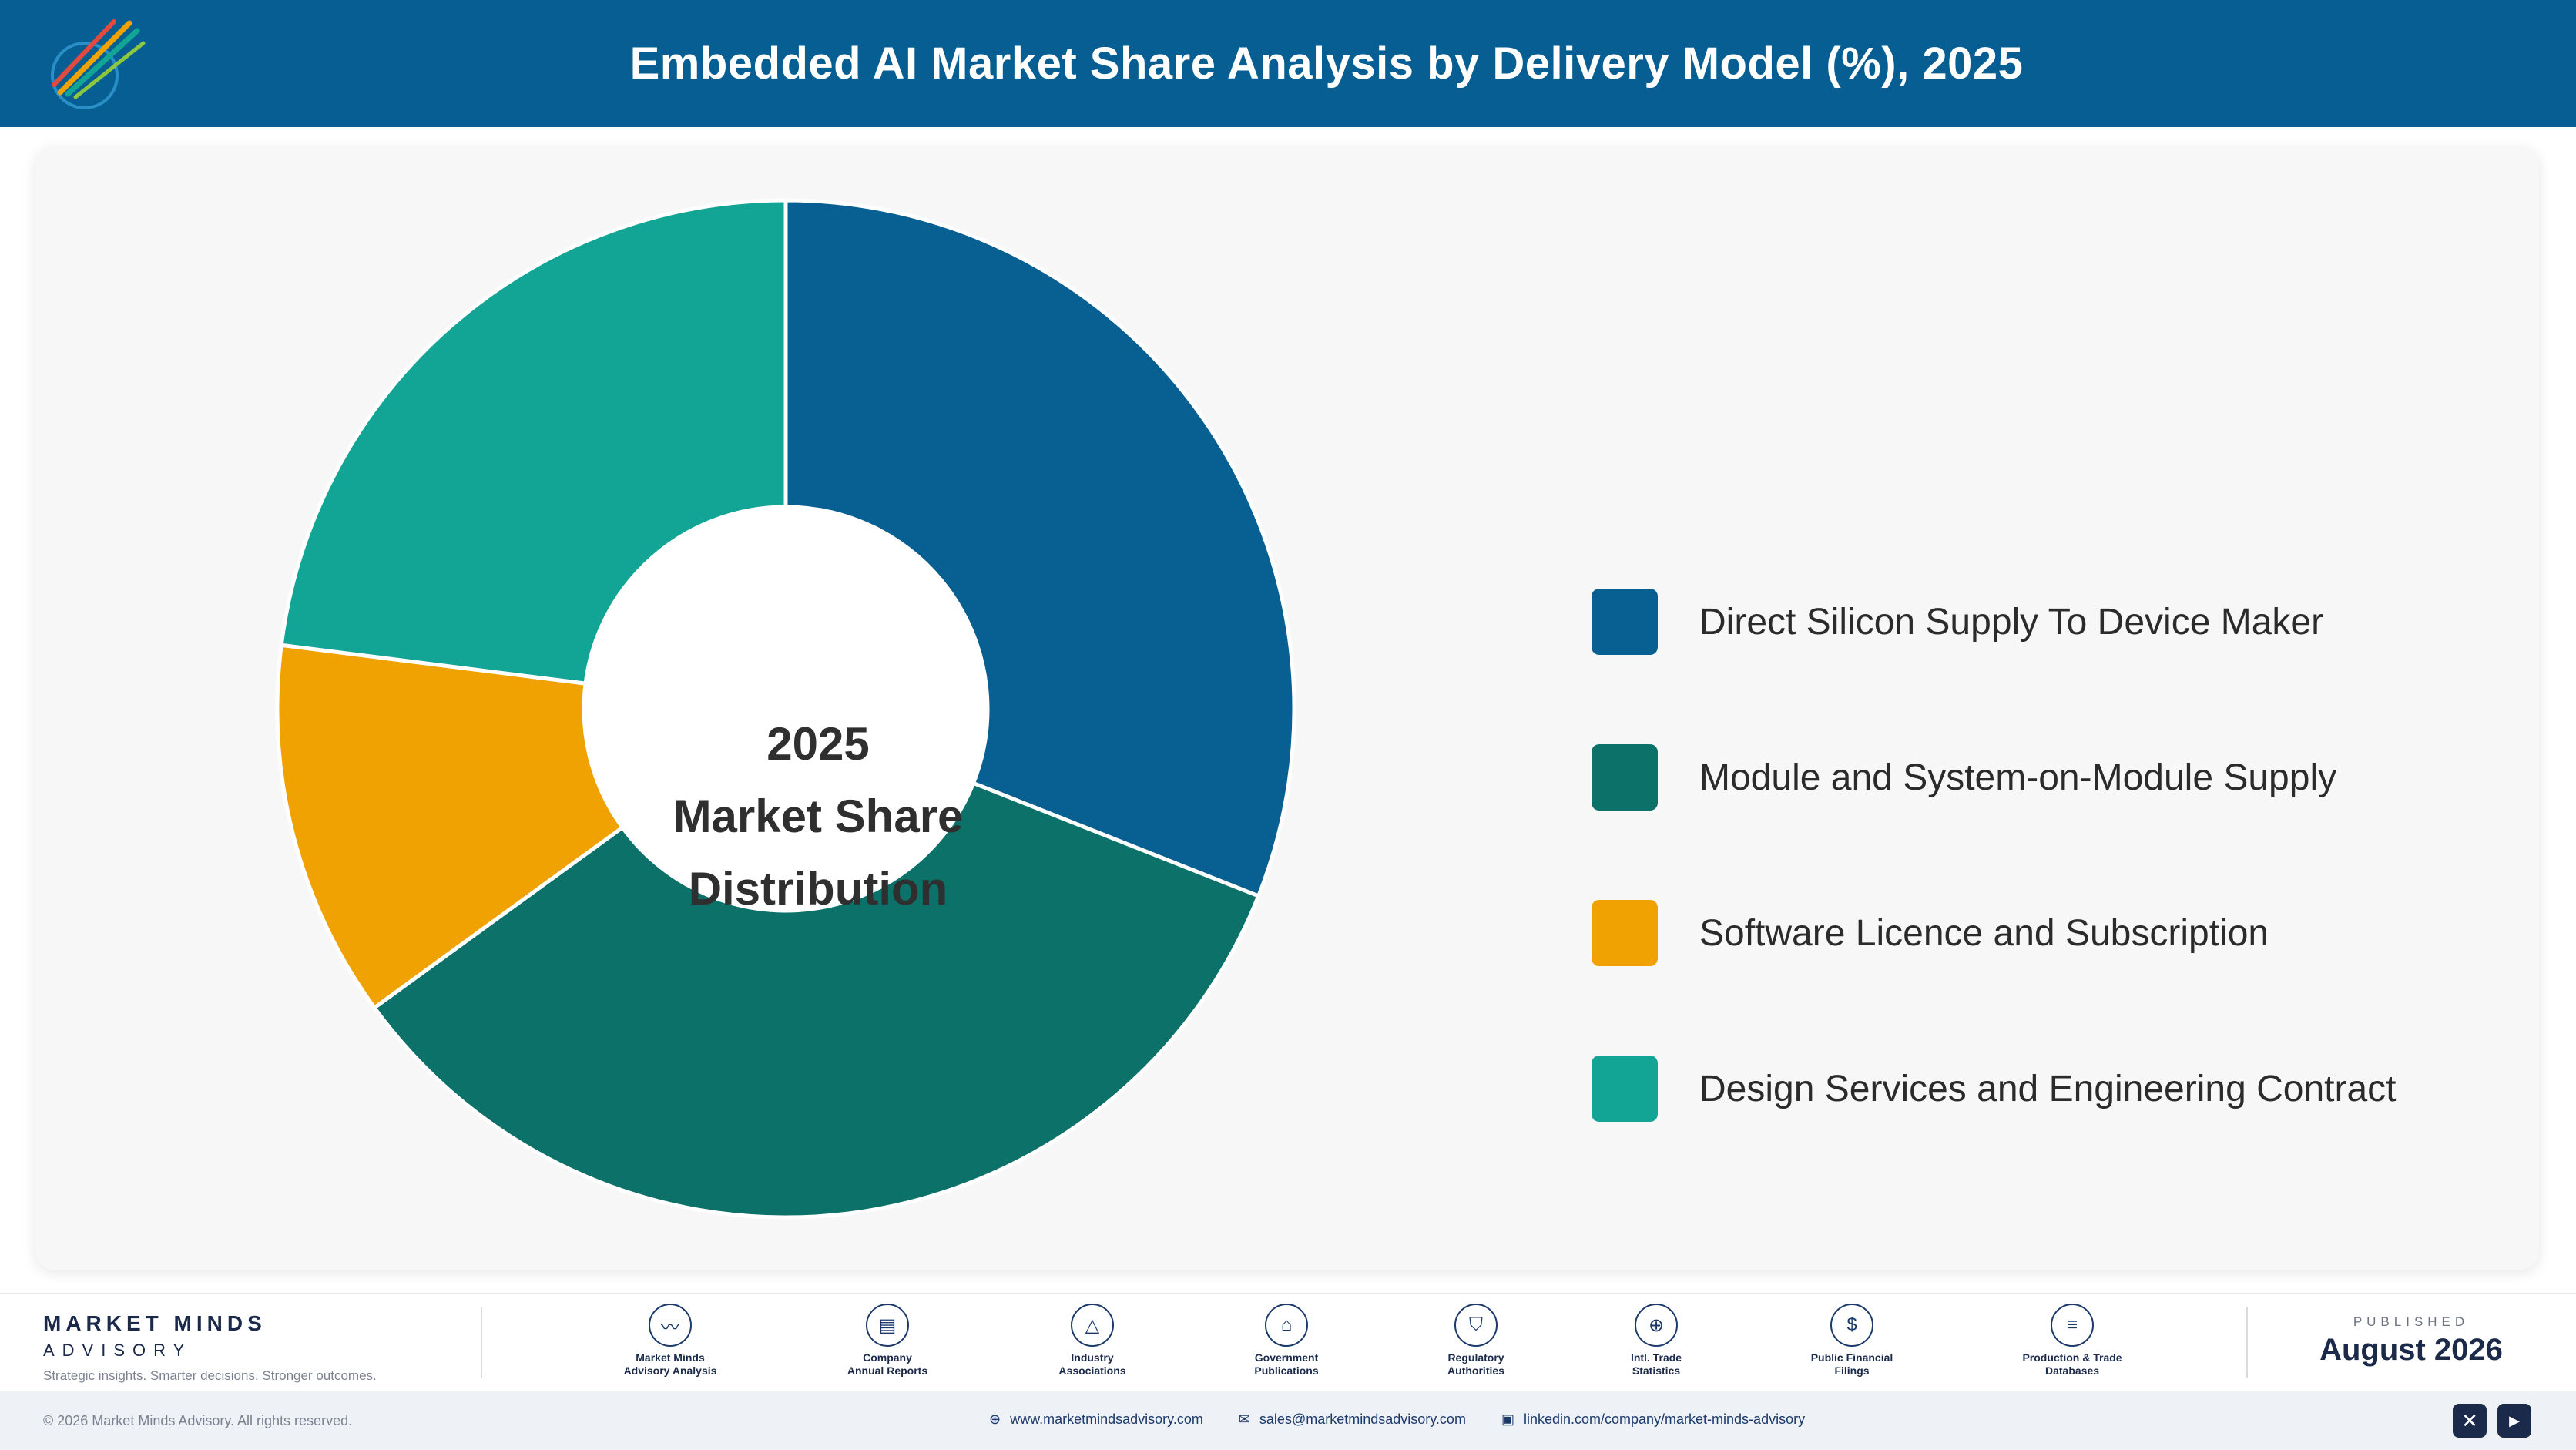 Image resolution: width=2576 pixels, height=1450 pixels. I want to click on legend-label: Module and System-on-Module Supply, so click(2018, 777).